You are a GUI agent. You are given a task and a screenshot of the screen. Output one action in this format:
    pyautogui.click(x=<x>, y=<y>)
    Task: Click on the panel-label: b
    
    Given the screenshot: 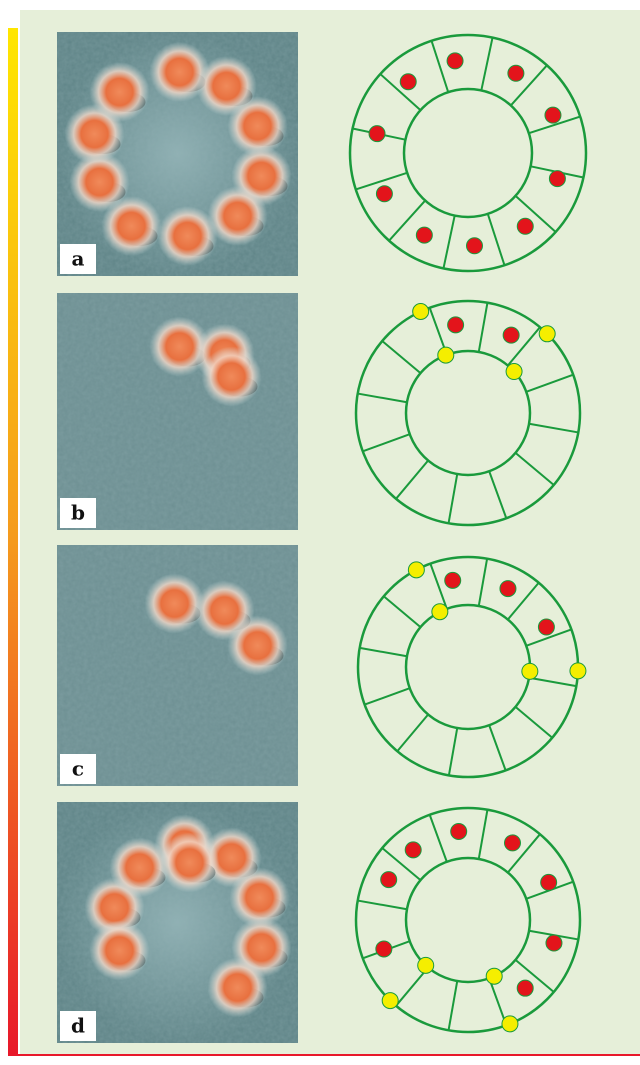 What is the action you would take?
    pyautogui.click(x=78, y=513)
    